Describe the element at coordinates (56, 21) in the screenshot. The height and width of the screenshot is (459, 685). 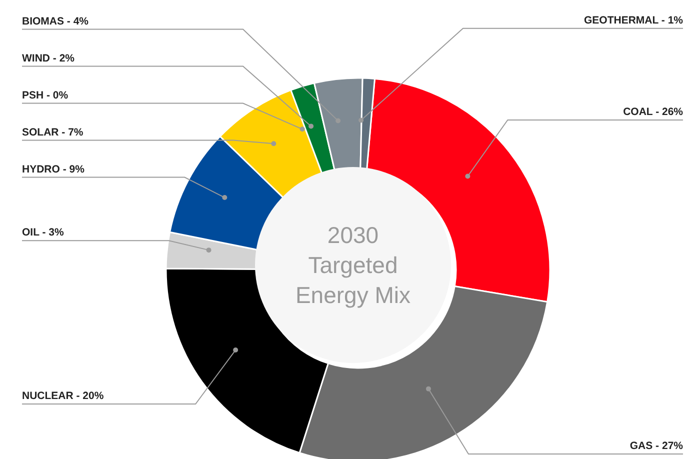
I see `slice-label: BIOMAS - 4%` at that location.